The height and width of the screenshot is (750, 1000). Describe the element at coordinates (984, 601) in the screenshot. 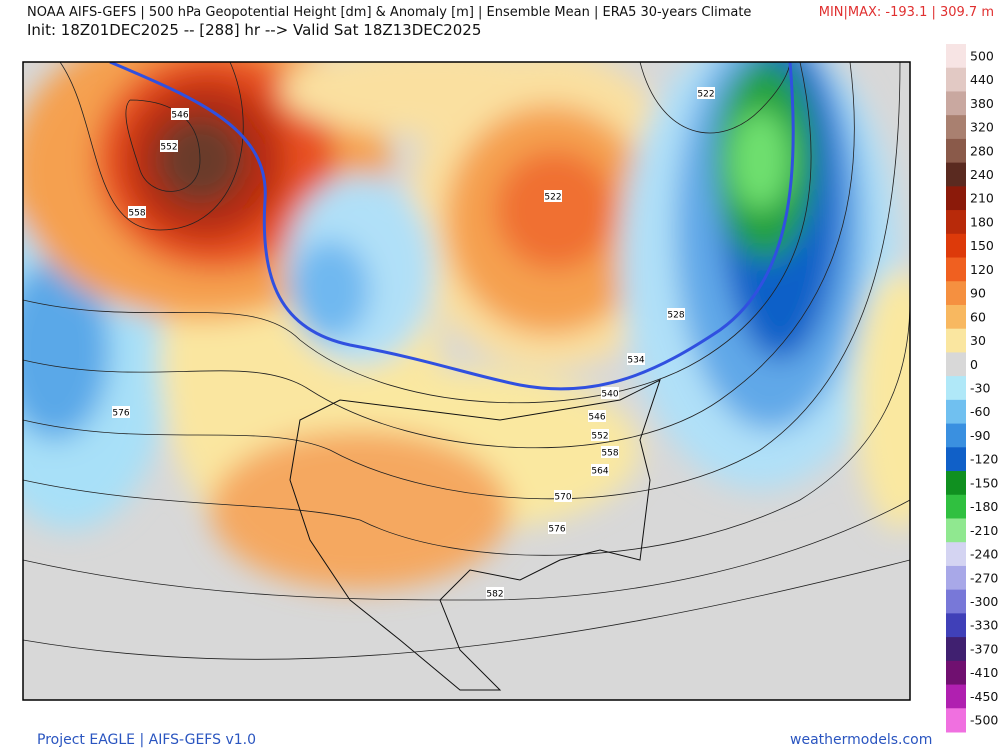

I see `colorbar-label: -300` at that location.